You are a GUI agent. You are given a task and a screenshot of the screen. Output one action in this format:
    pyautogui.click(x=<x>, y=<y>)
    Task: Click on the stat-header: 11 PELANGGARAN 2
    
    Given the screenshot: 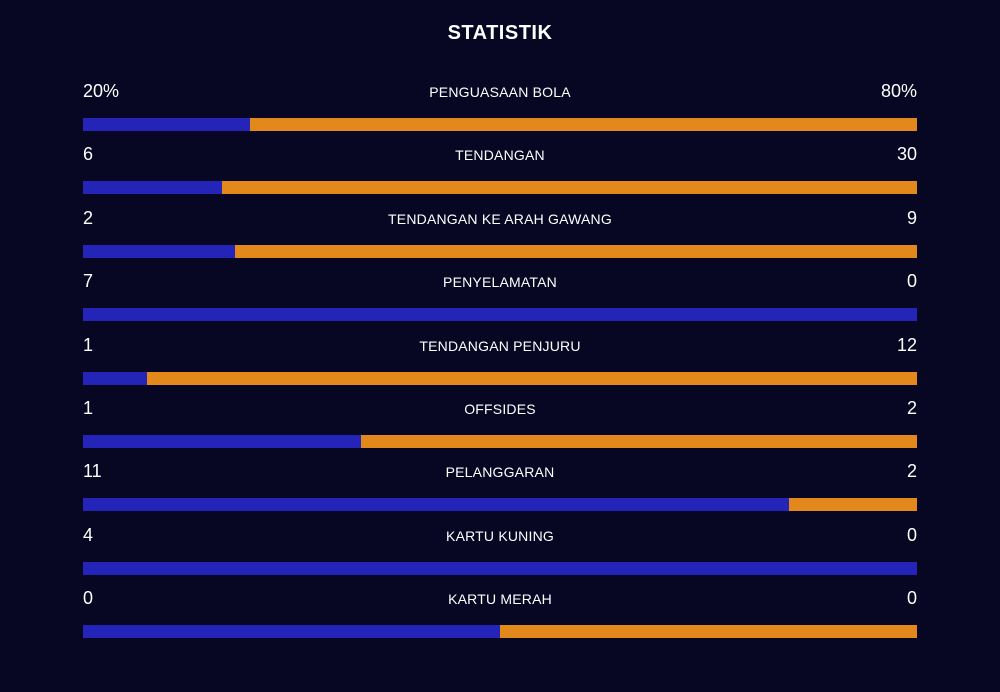 What is the action you would take?
    pyautogui.click(x=500, y=474)
    